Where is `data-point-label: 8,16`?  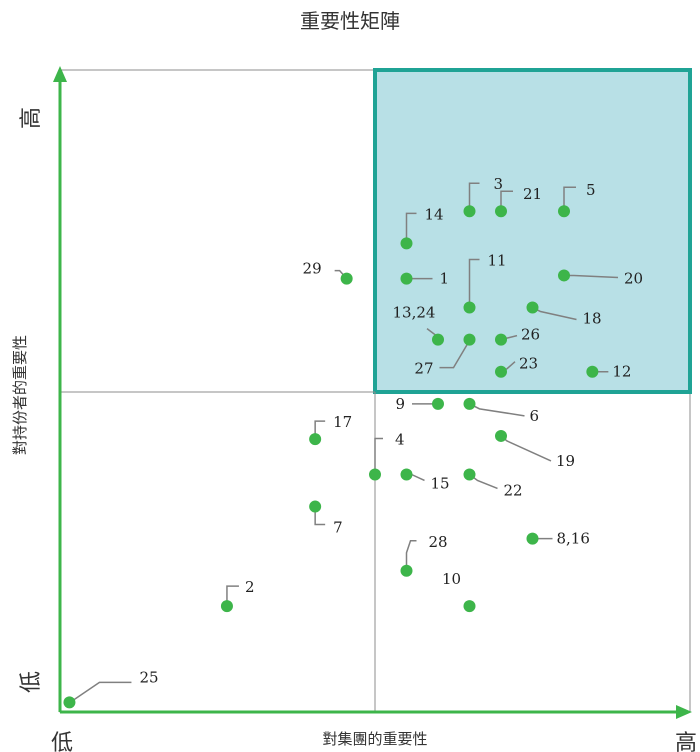 data-point-label: 8,16 is located at coordinates (573, 539).